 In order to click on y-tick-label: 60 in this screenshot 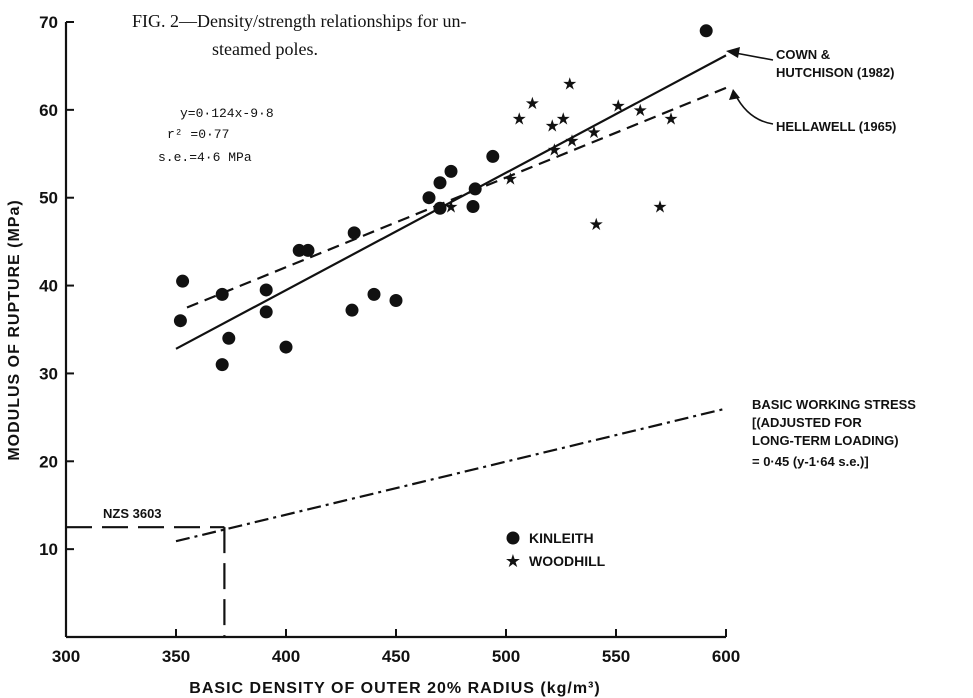, I will do `click(48, 110)`.